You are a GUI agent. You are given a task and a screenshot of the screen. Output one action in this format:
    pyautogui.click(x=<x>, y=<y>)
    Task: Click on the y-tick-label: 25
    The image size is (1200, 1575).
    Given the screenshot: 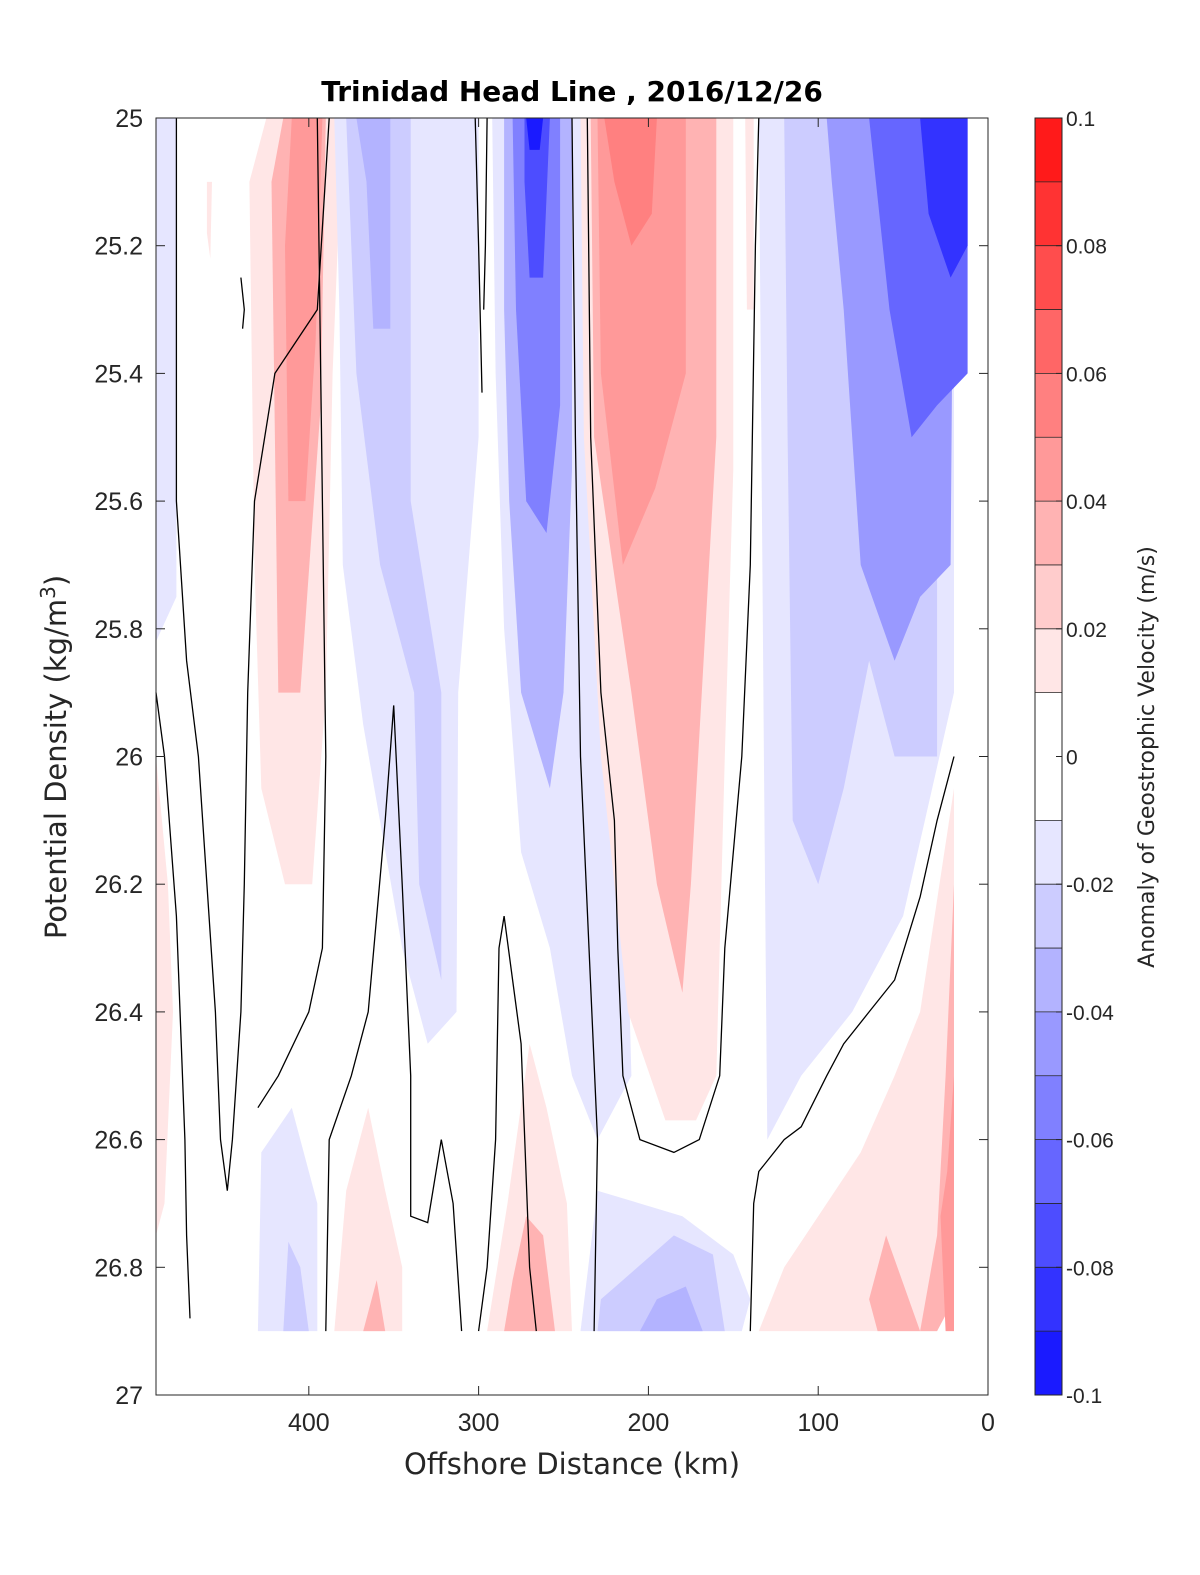 What is the action you would take?
    pyautogui.click(x=129, y=119)
    